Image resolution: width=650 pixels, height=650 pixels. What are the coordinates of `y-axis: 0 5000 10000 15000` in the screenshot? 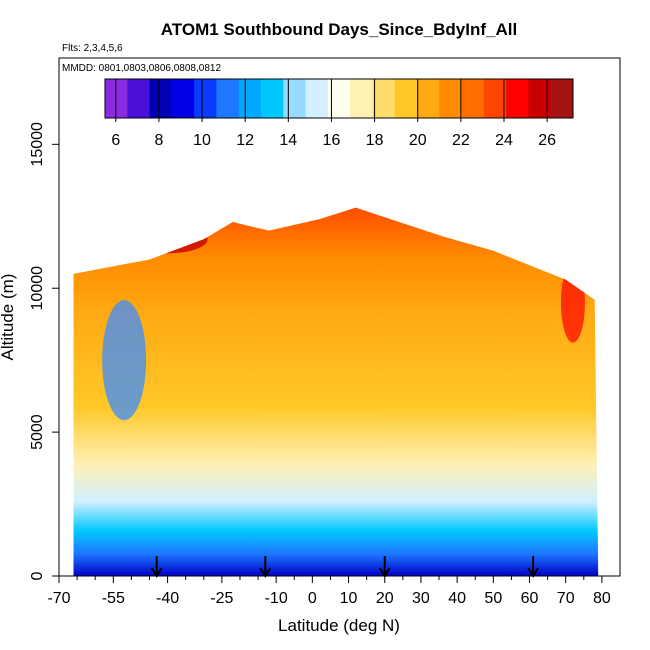 It's located at (44, 319).